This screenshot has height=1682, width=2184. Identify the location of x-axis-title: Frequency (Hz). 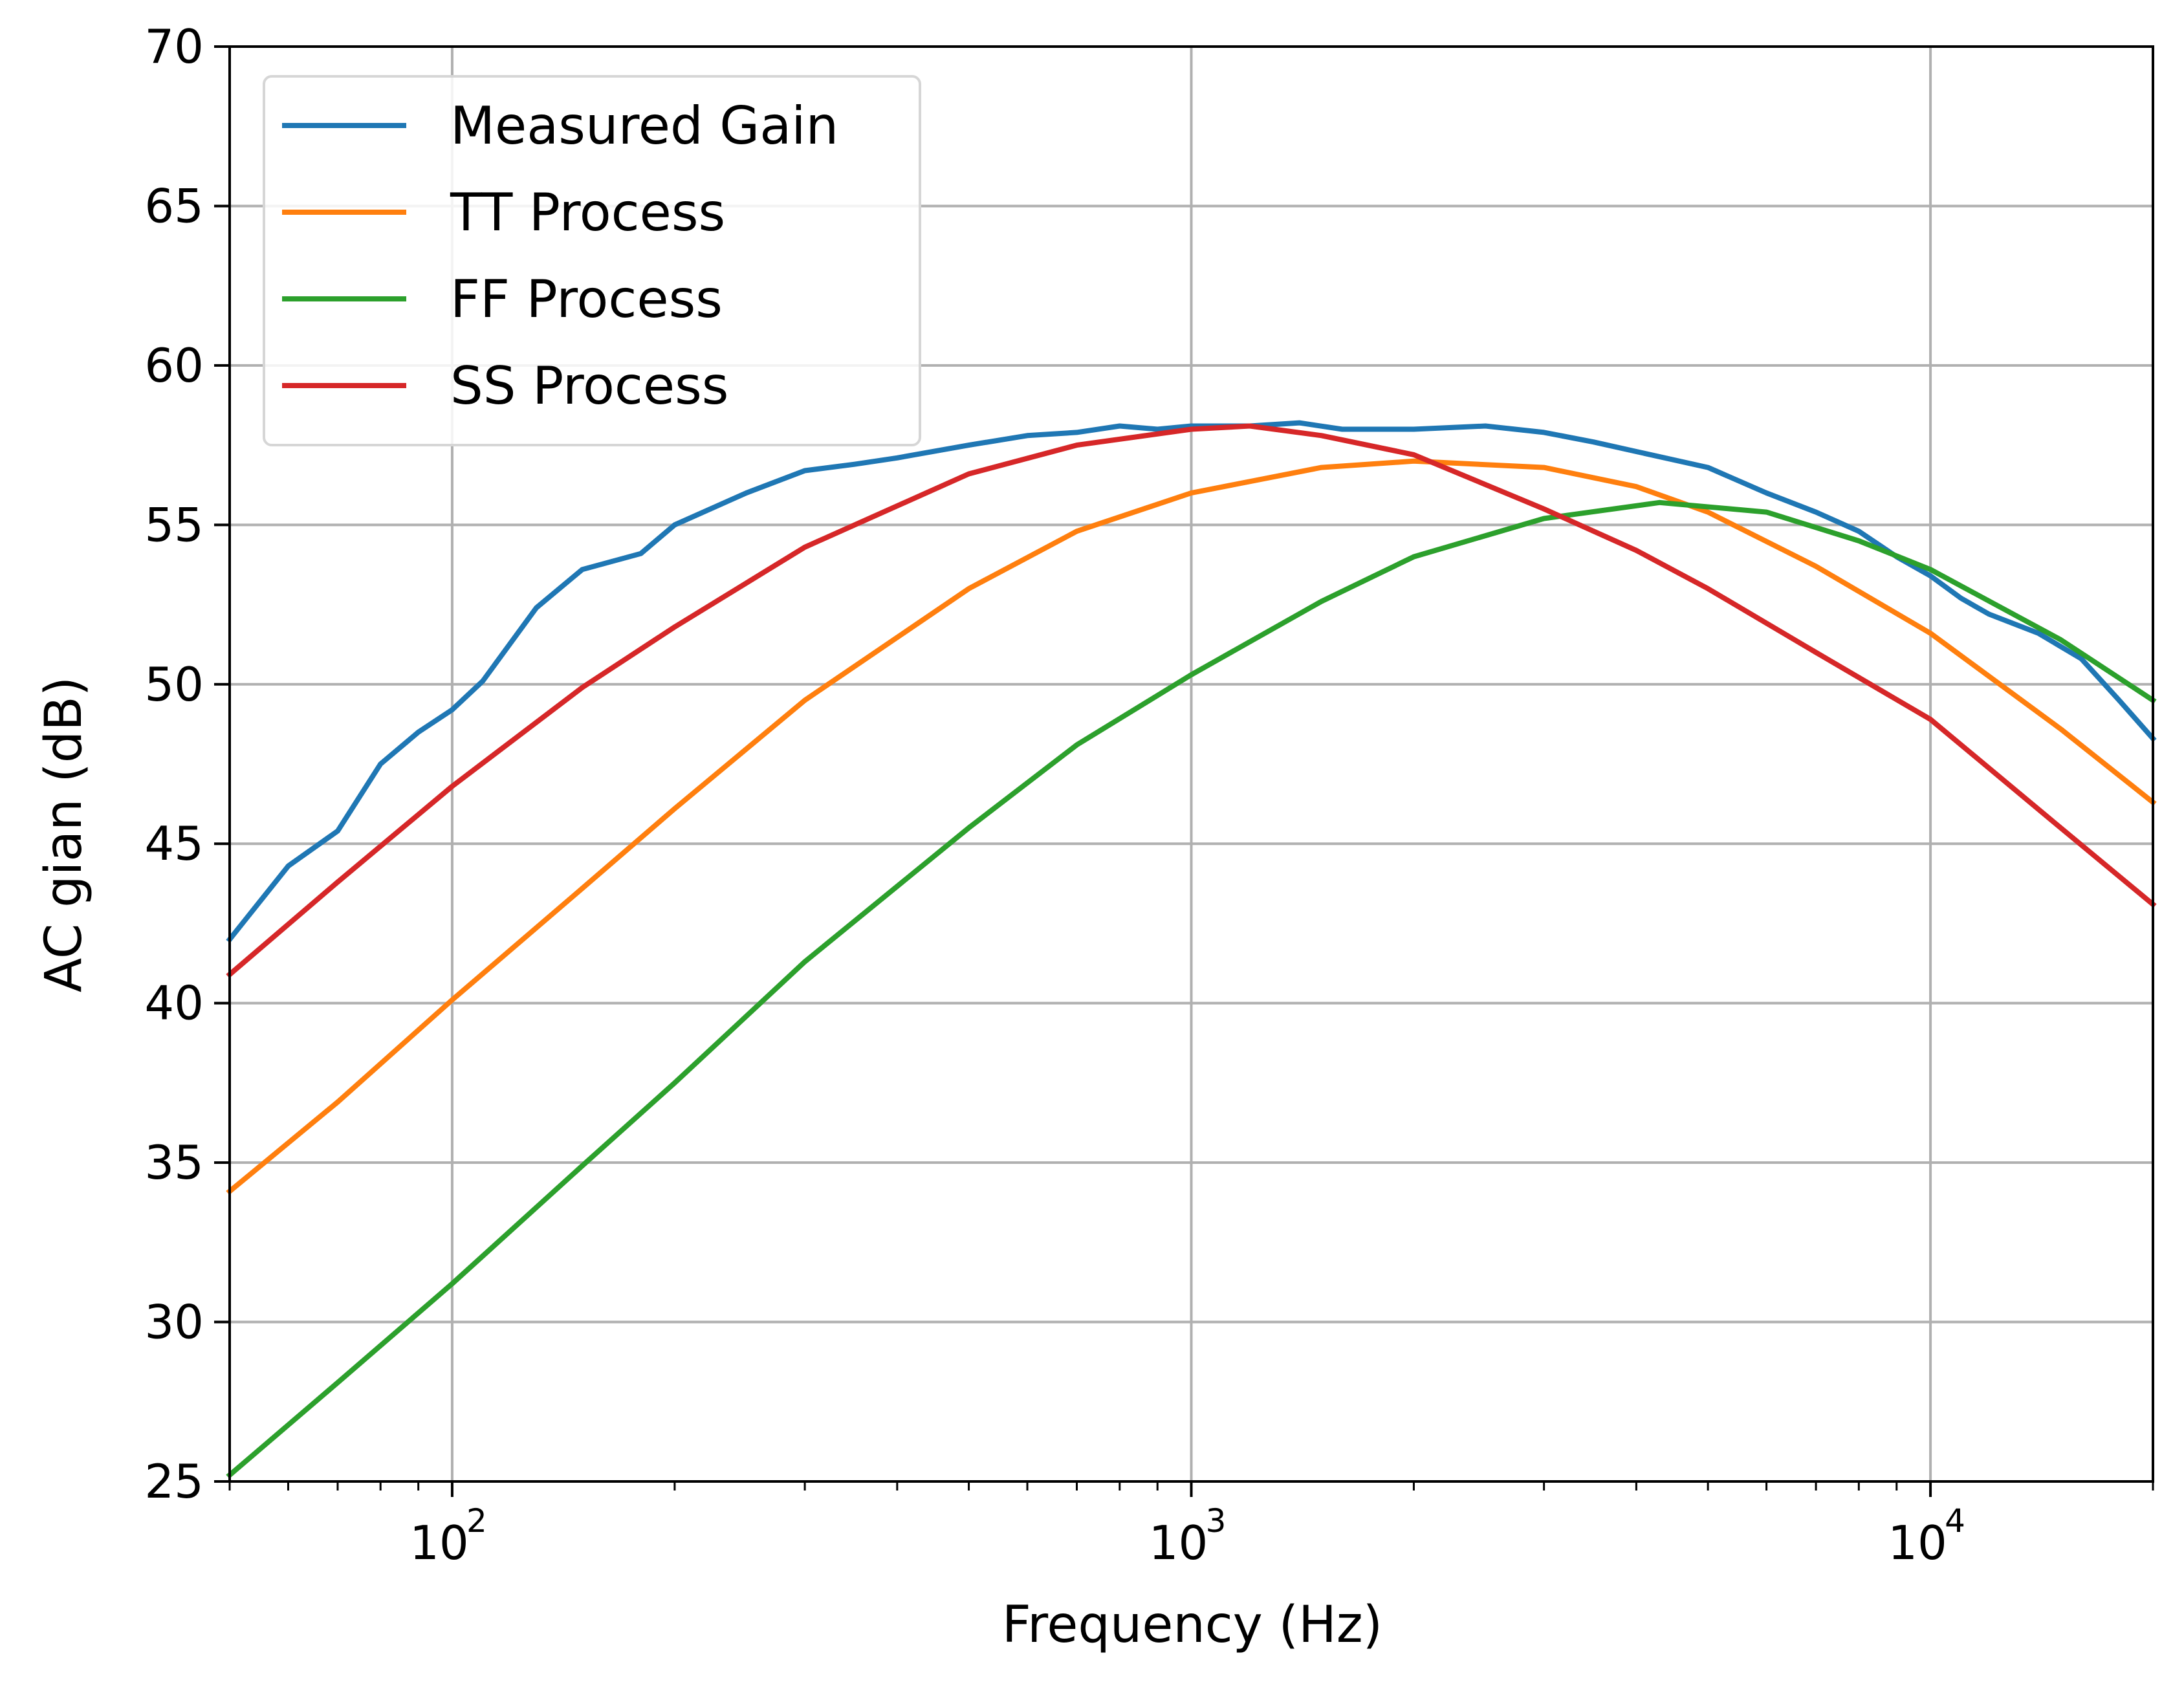
(1192, 1625).